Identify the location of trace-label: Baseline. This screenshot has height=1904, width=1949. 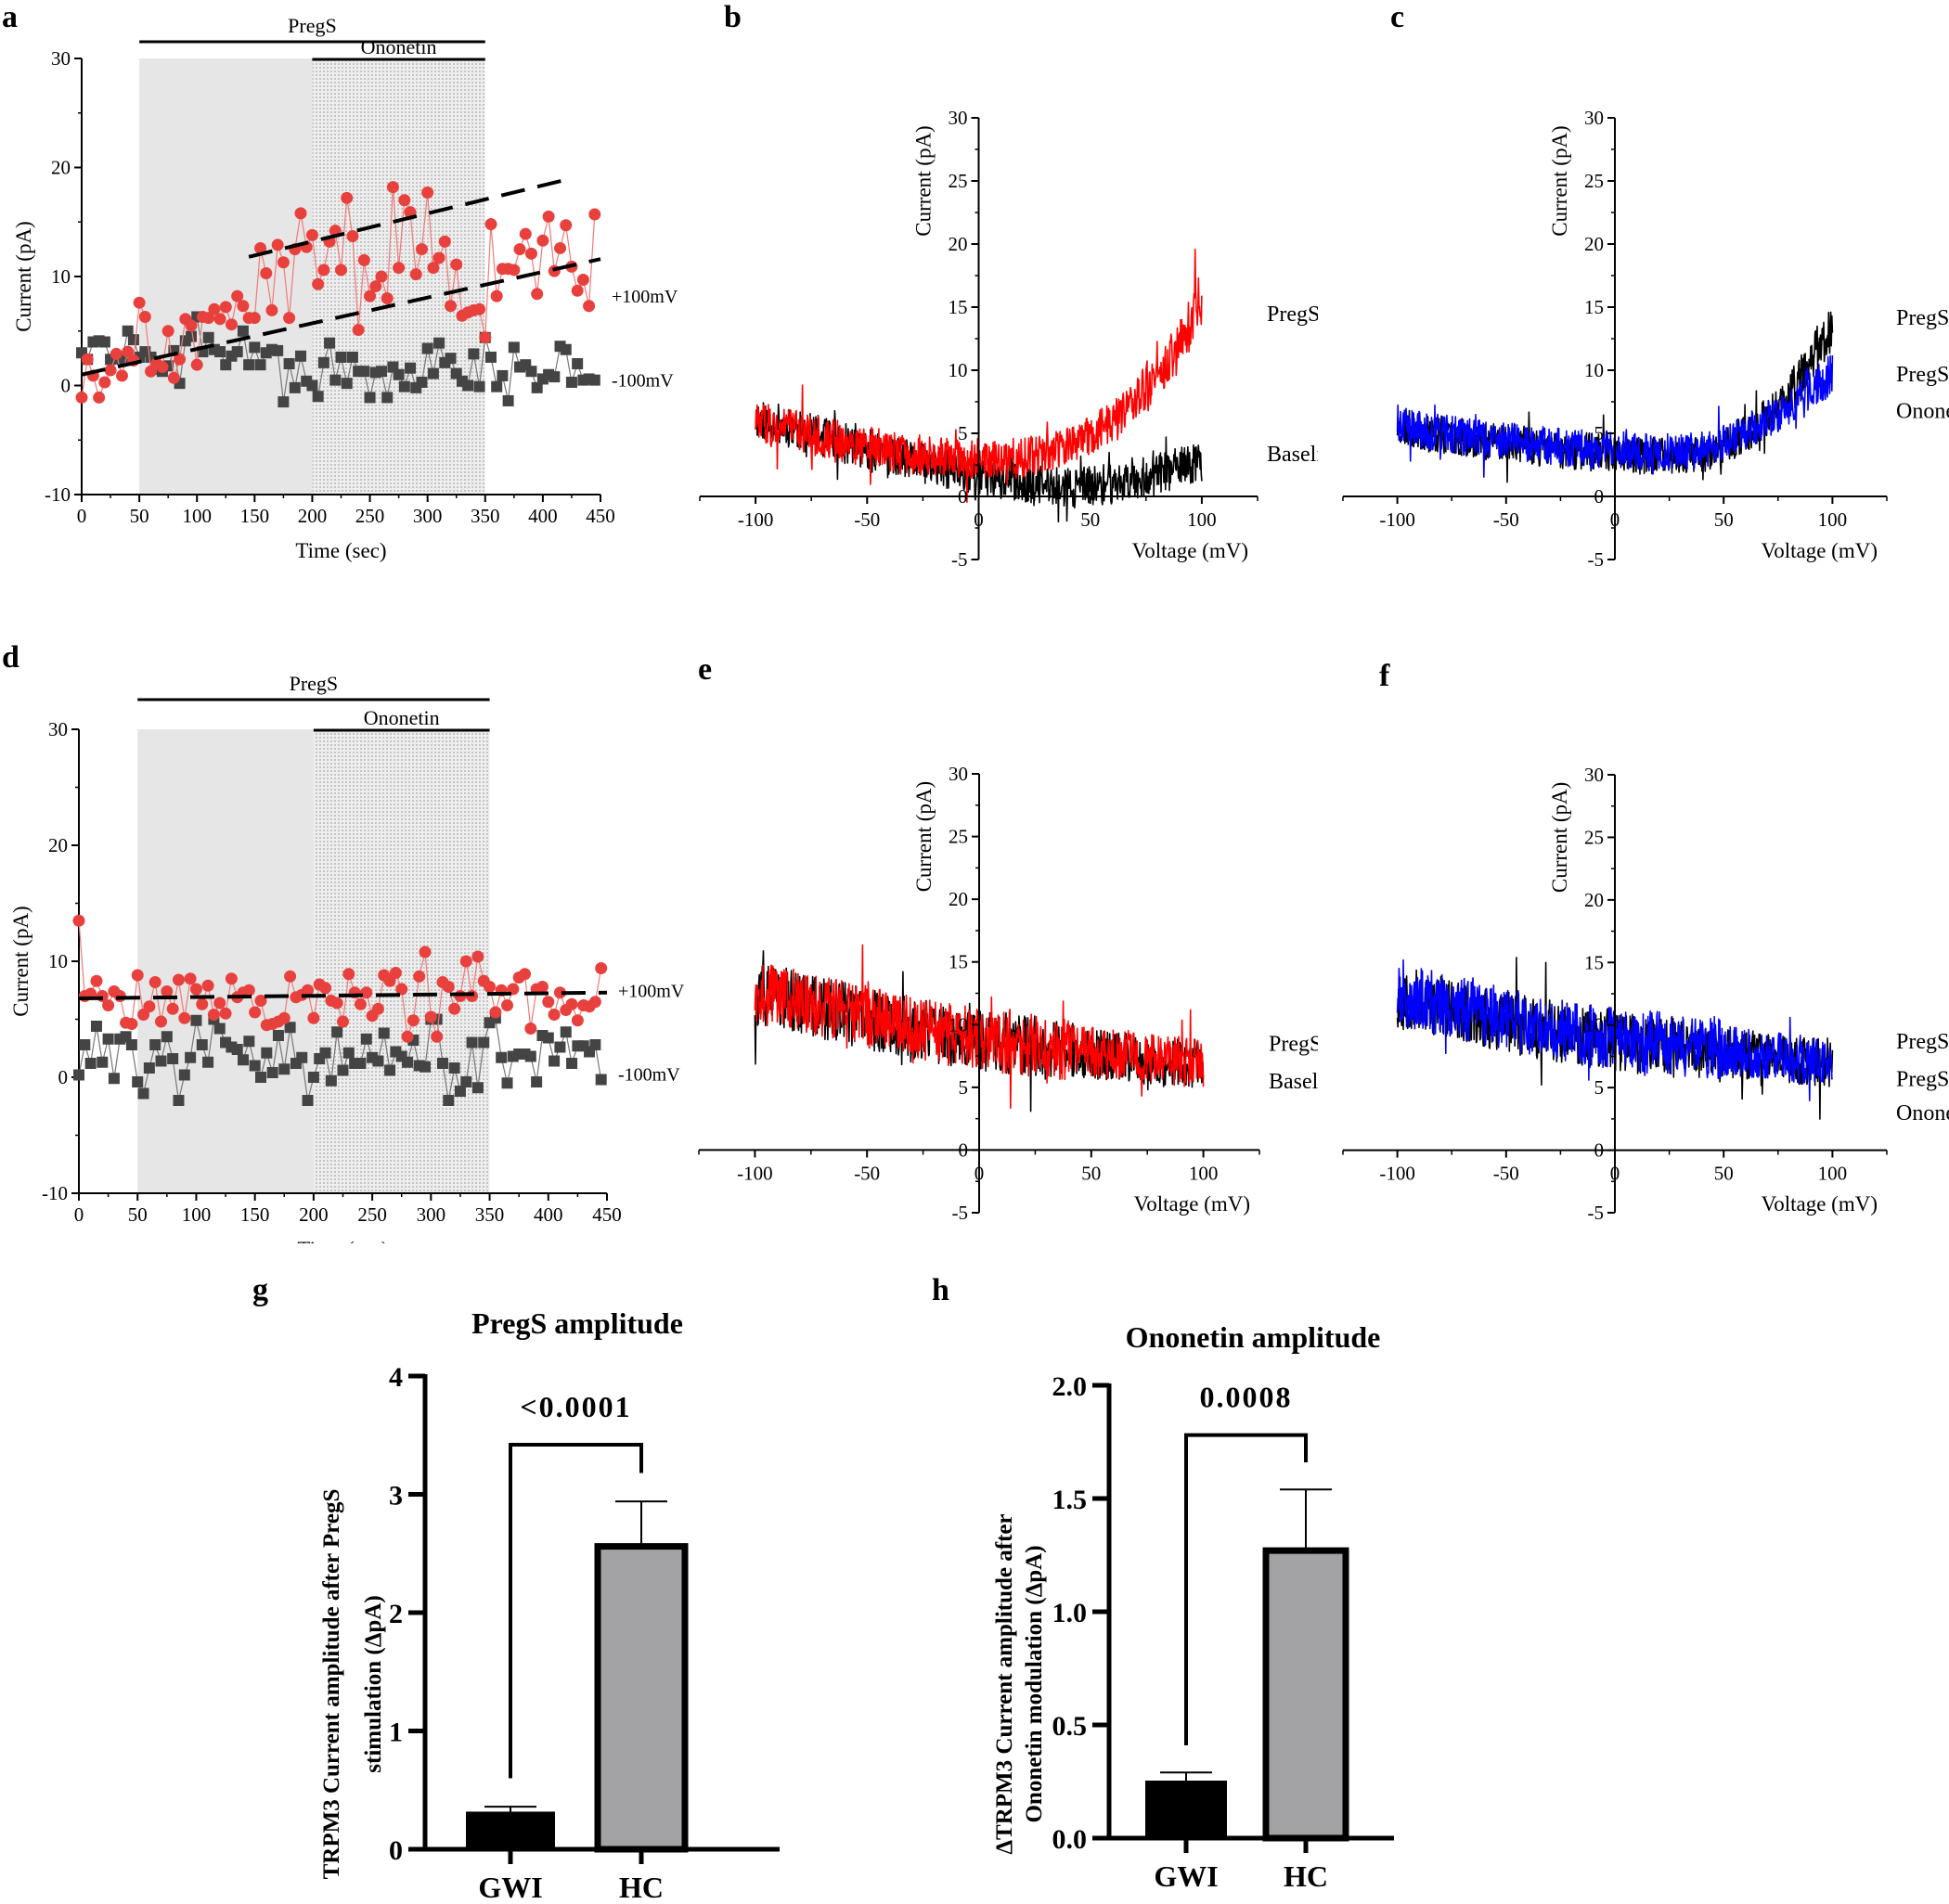
(1292, 455).